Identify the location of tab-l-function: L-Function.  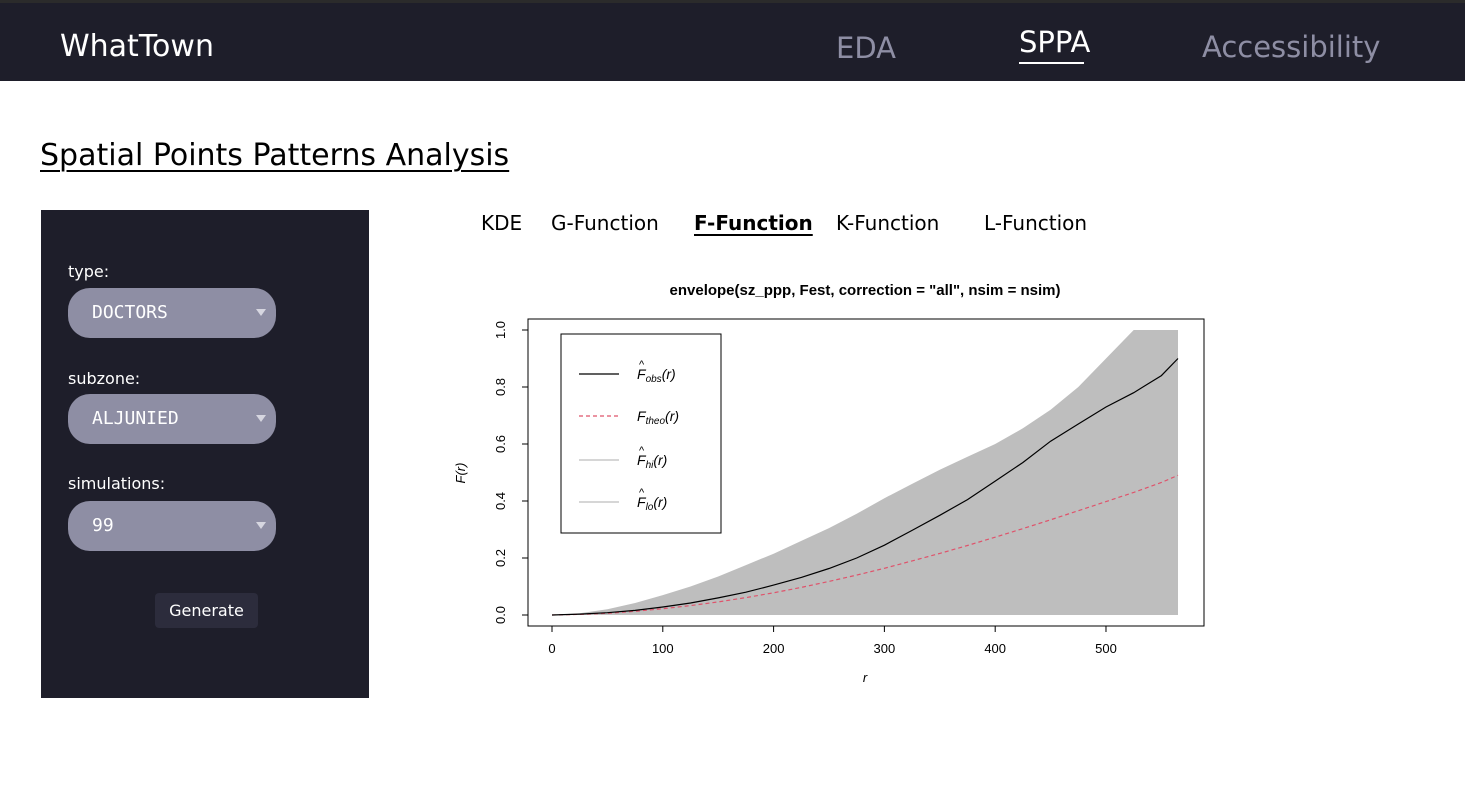
(1036, 223).